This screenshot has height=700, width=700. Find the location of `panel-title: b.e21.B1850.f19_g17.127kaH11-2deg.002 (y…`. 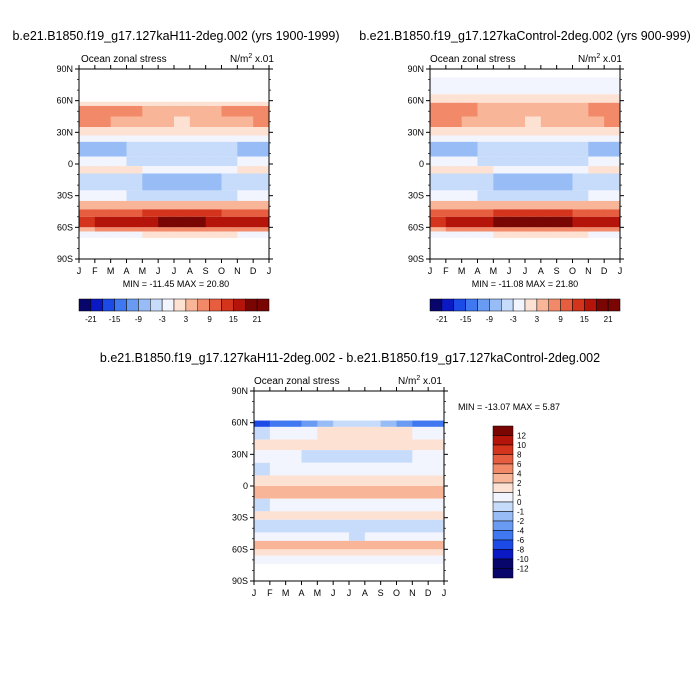

panel-title: b.e21.B1850.f19_g17.127kaH11-2deg.002 (y… is located at coordinates (175, 36).